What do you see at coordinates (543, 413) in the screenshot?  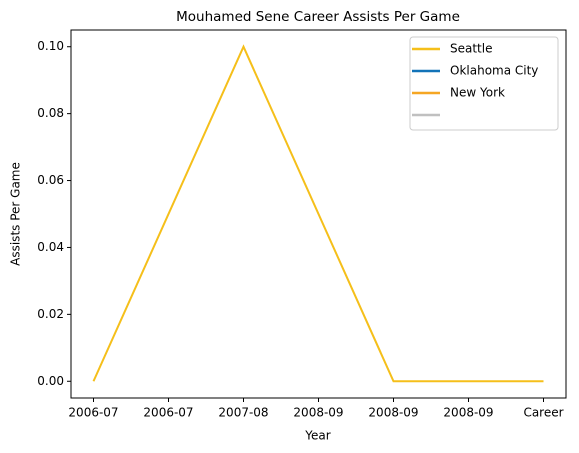 I see `x-tick-label: Career` at bounding box center [543, 413].